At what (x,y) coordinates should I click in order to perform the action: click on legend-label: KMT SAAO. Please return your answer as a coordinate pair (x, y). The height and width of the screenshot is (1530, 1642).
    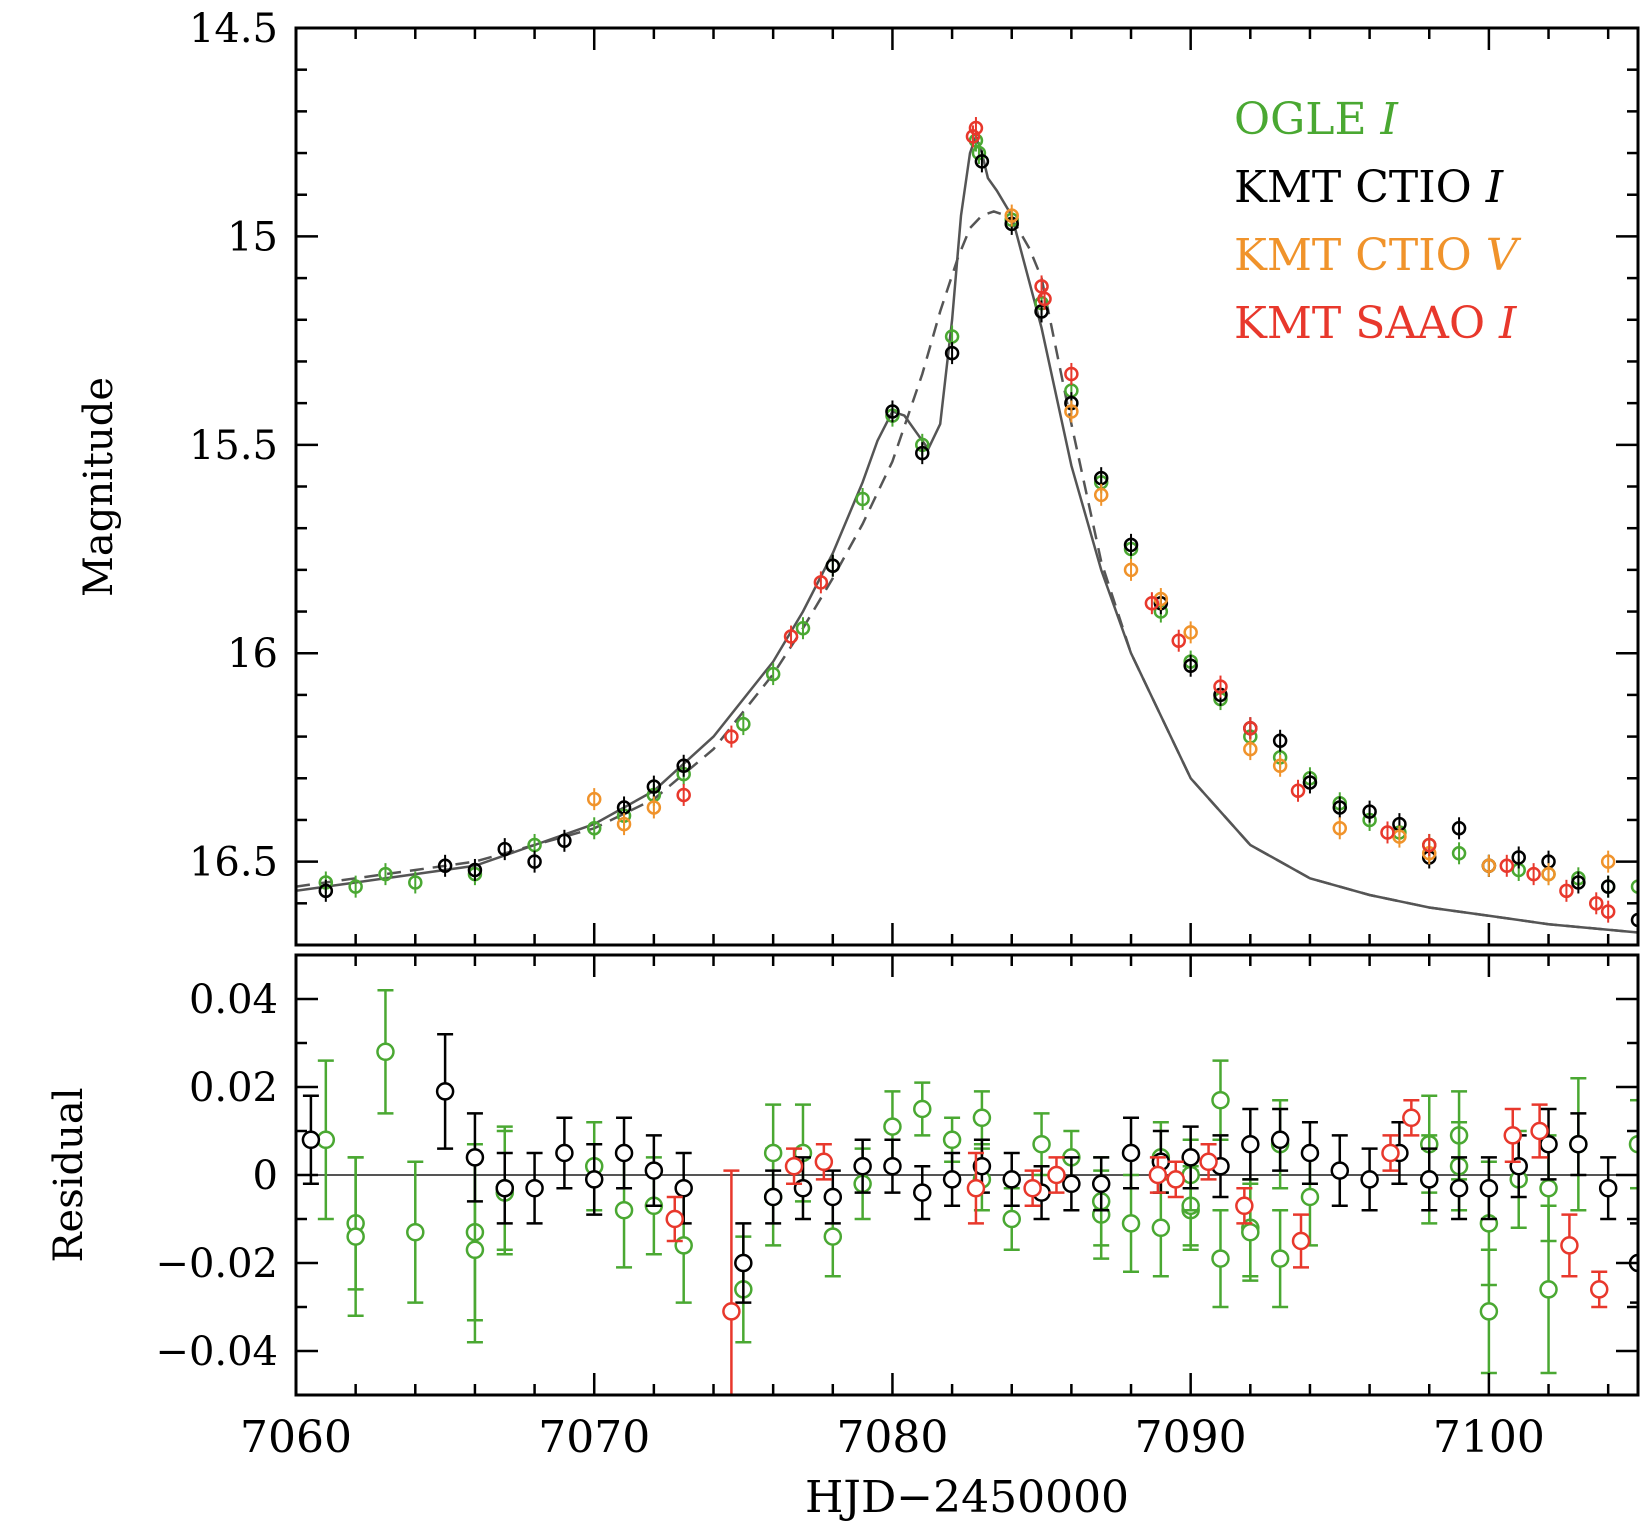
    Looking at the image, I should click on (1366, 323).